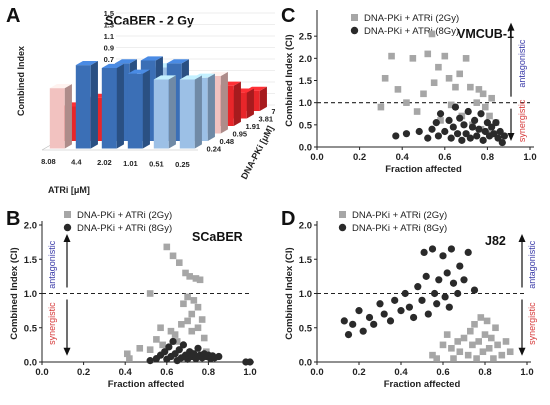 The width and height of the screenshot is (550, 405). I want to click on antagonistic-arrow-head, so click(67, 237).